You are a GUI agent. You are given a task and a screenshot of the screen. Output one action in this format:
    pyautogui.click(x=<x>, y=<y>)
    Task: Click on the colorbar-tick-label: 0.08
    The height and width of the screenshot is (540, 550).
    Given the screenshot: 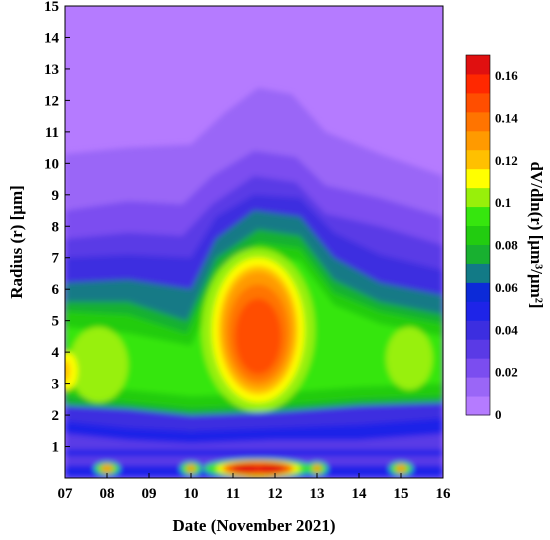 What is the action you would take?
    pyautogui.click(x=506, y=245)
    